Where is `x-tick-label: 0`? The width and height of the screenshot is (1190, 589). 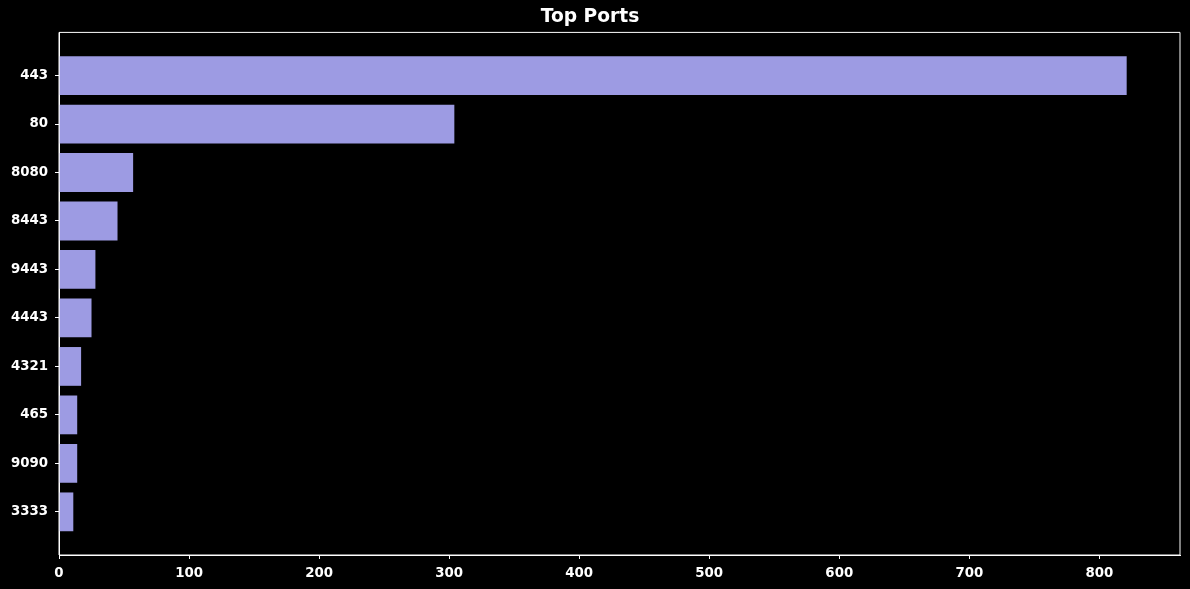
x-tick-label: 0 is located at coordinates (59, 573).